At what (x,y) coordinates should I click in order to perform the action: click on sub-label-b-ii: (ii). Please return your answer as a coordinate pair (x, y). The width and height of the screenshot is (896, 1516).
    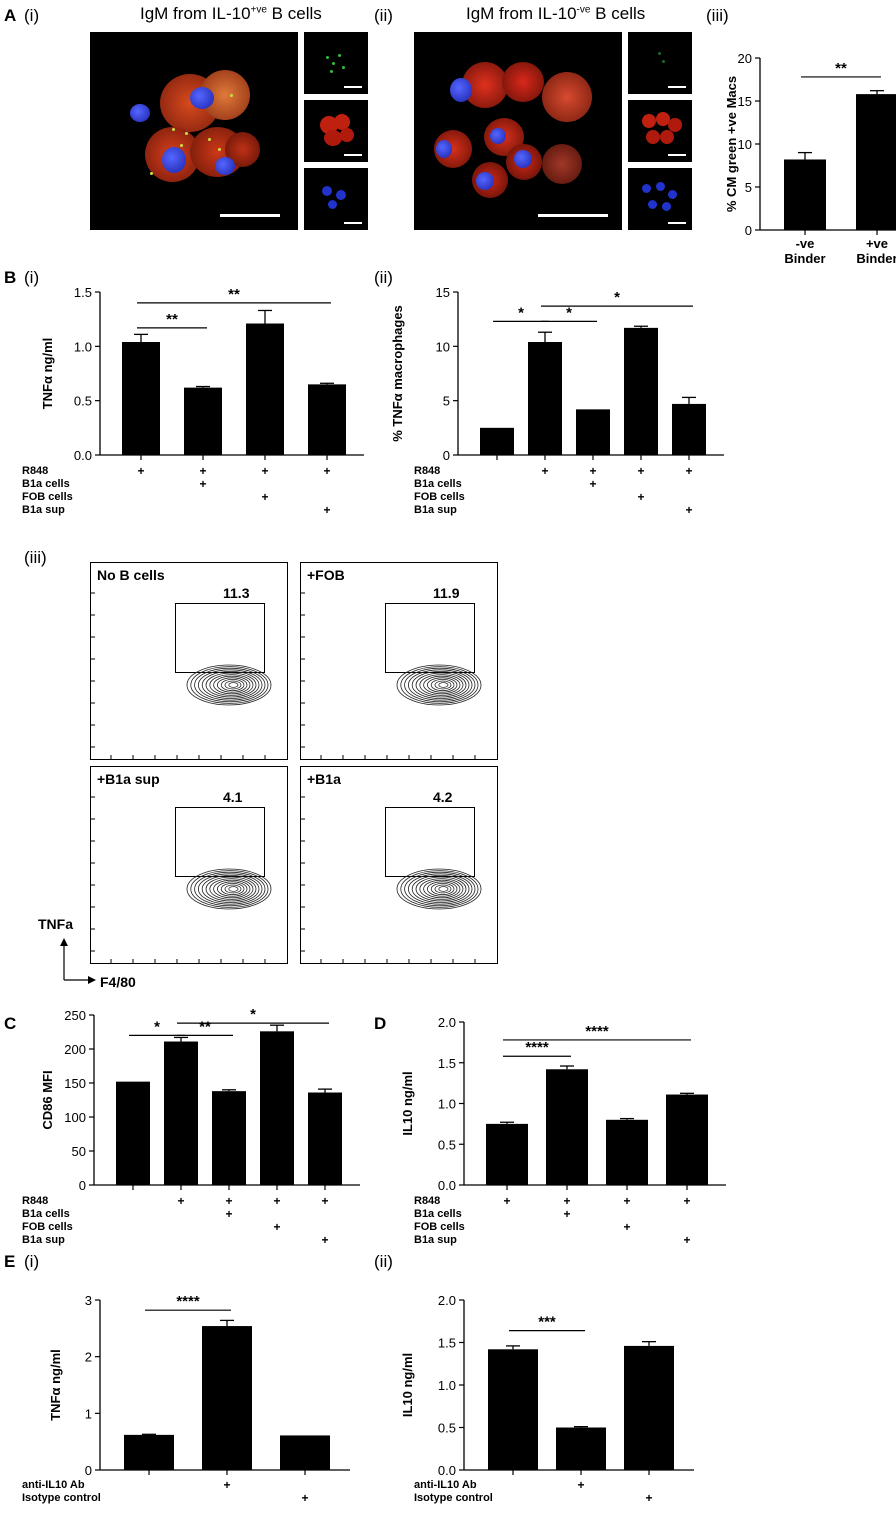
    Looking at the image, I should click on (383, 277).